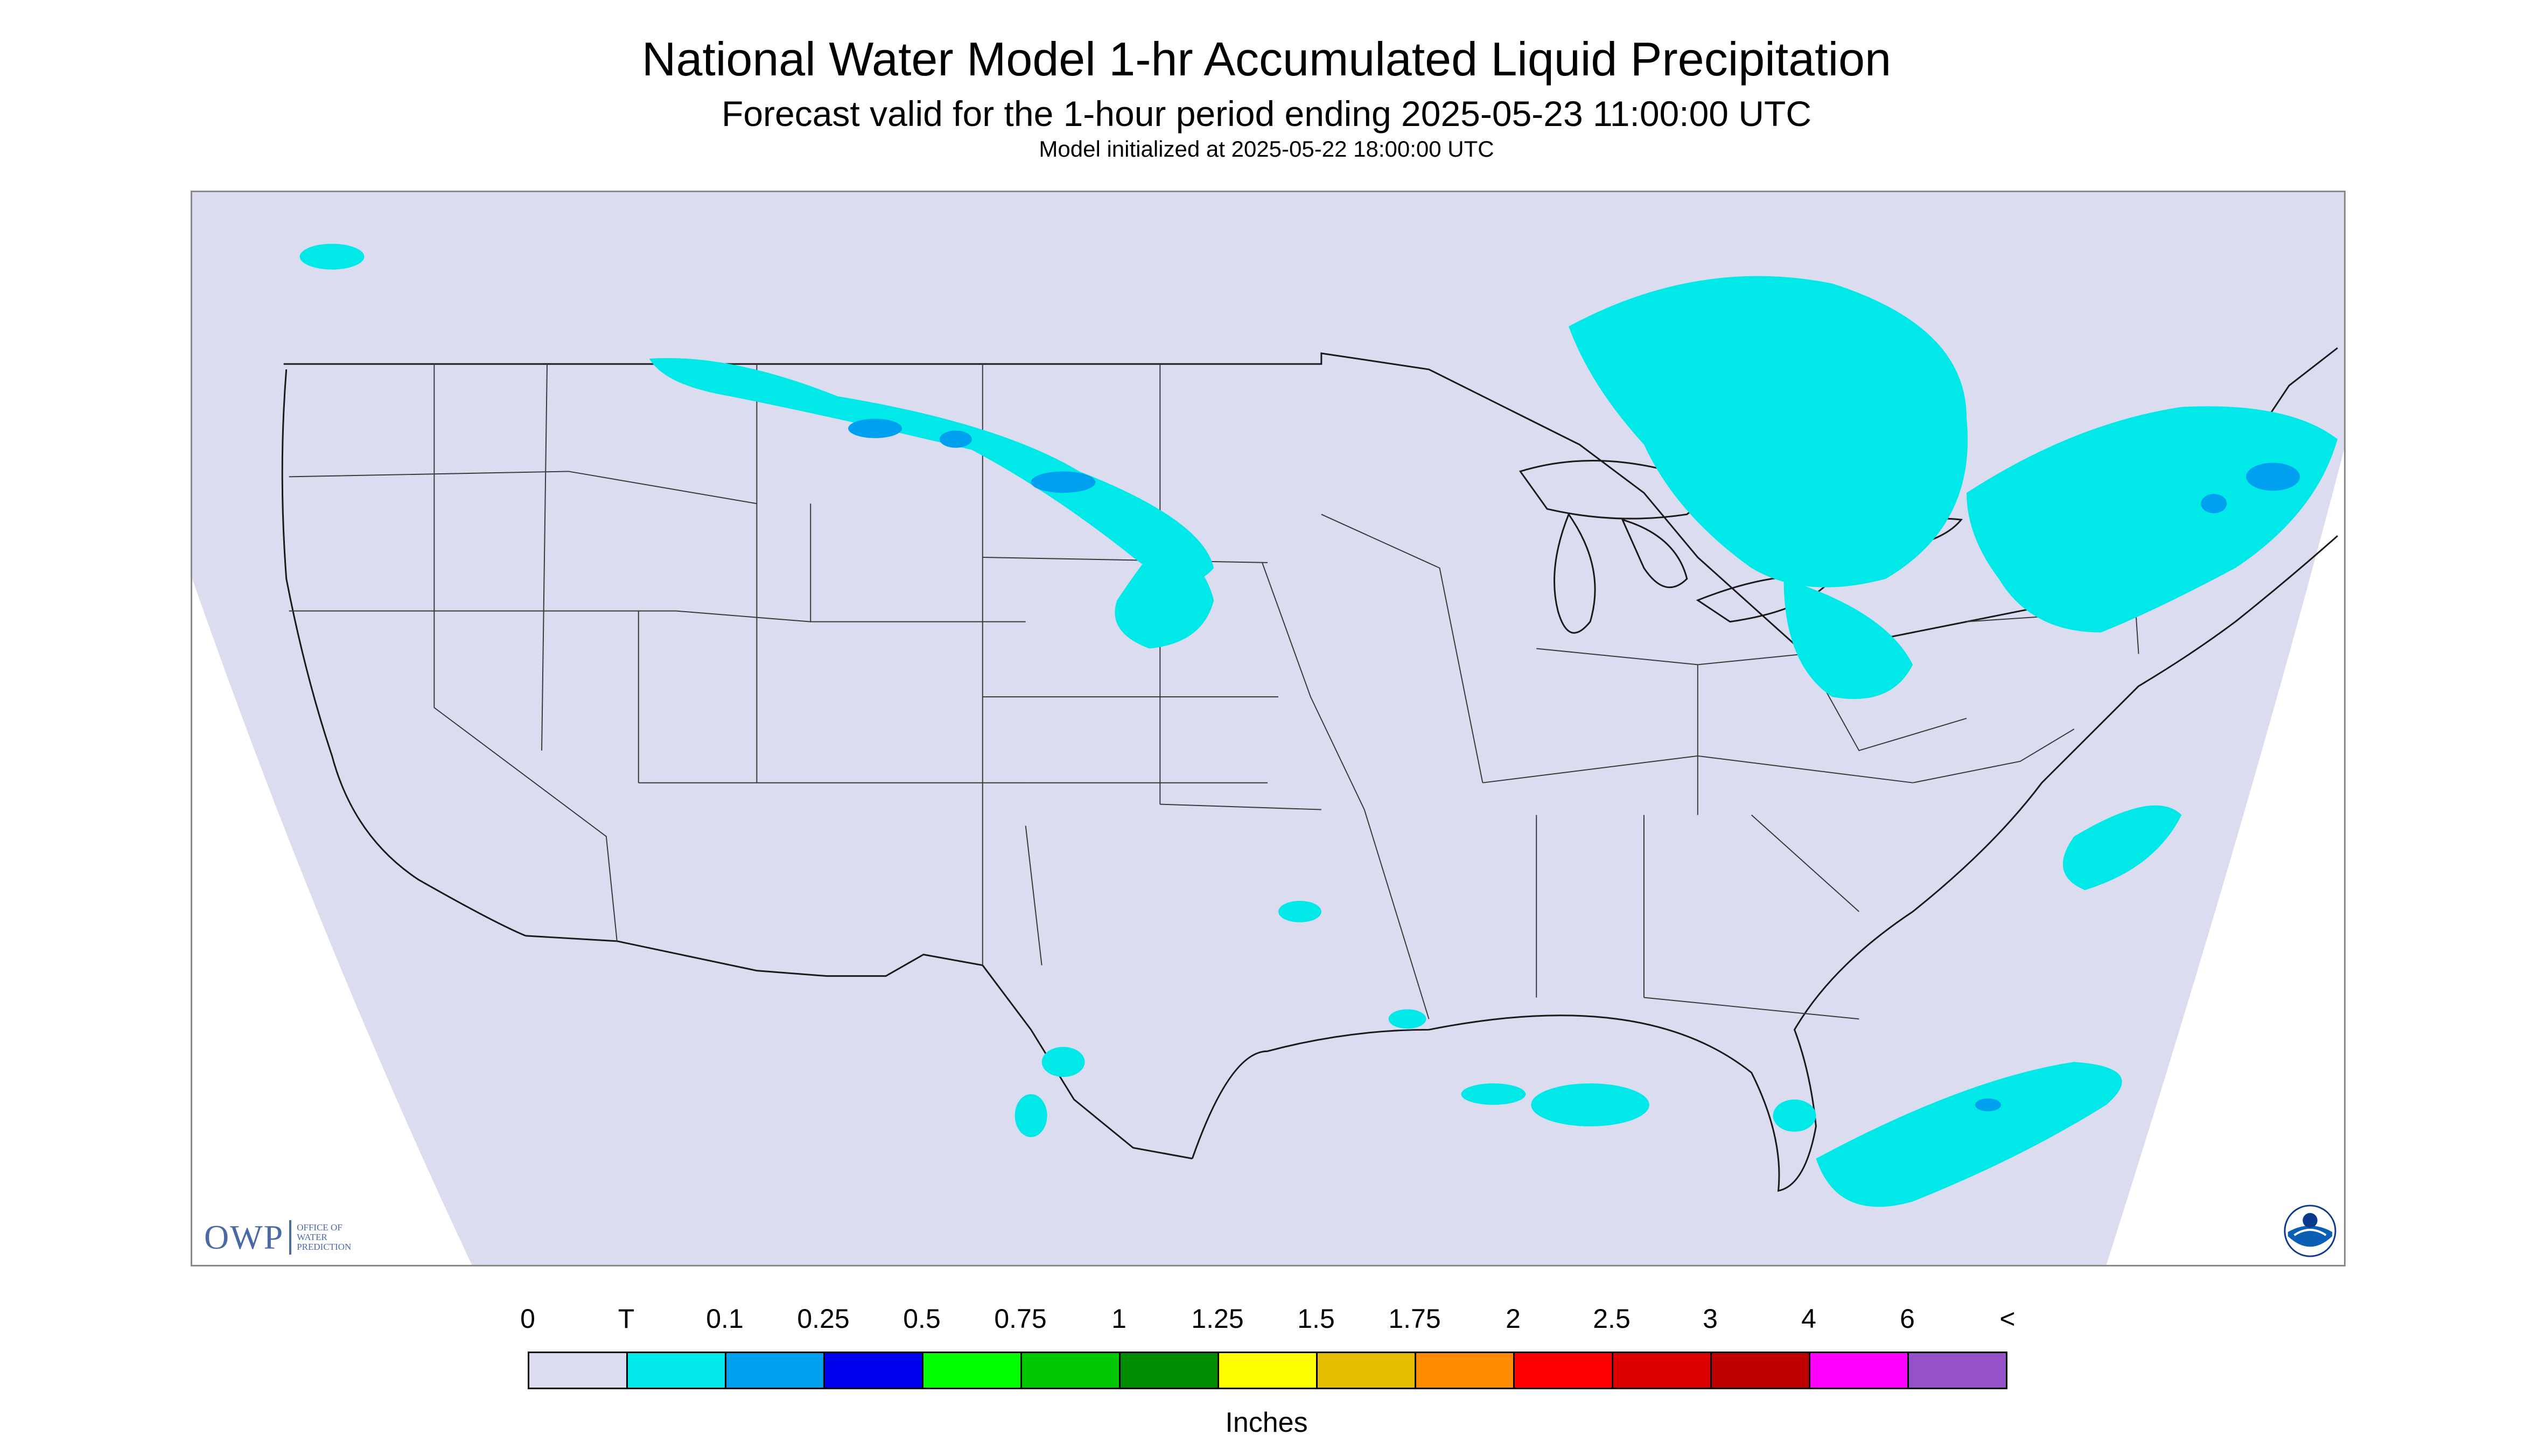 Image resolution: width=2533 pixels, height=1456 pixels. Describe the element at coordinates (291, 1237) in the screenshot. I see `owp-logo-divider` at that location.